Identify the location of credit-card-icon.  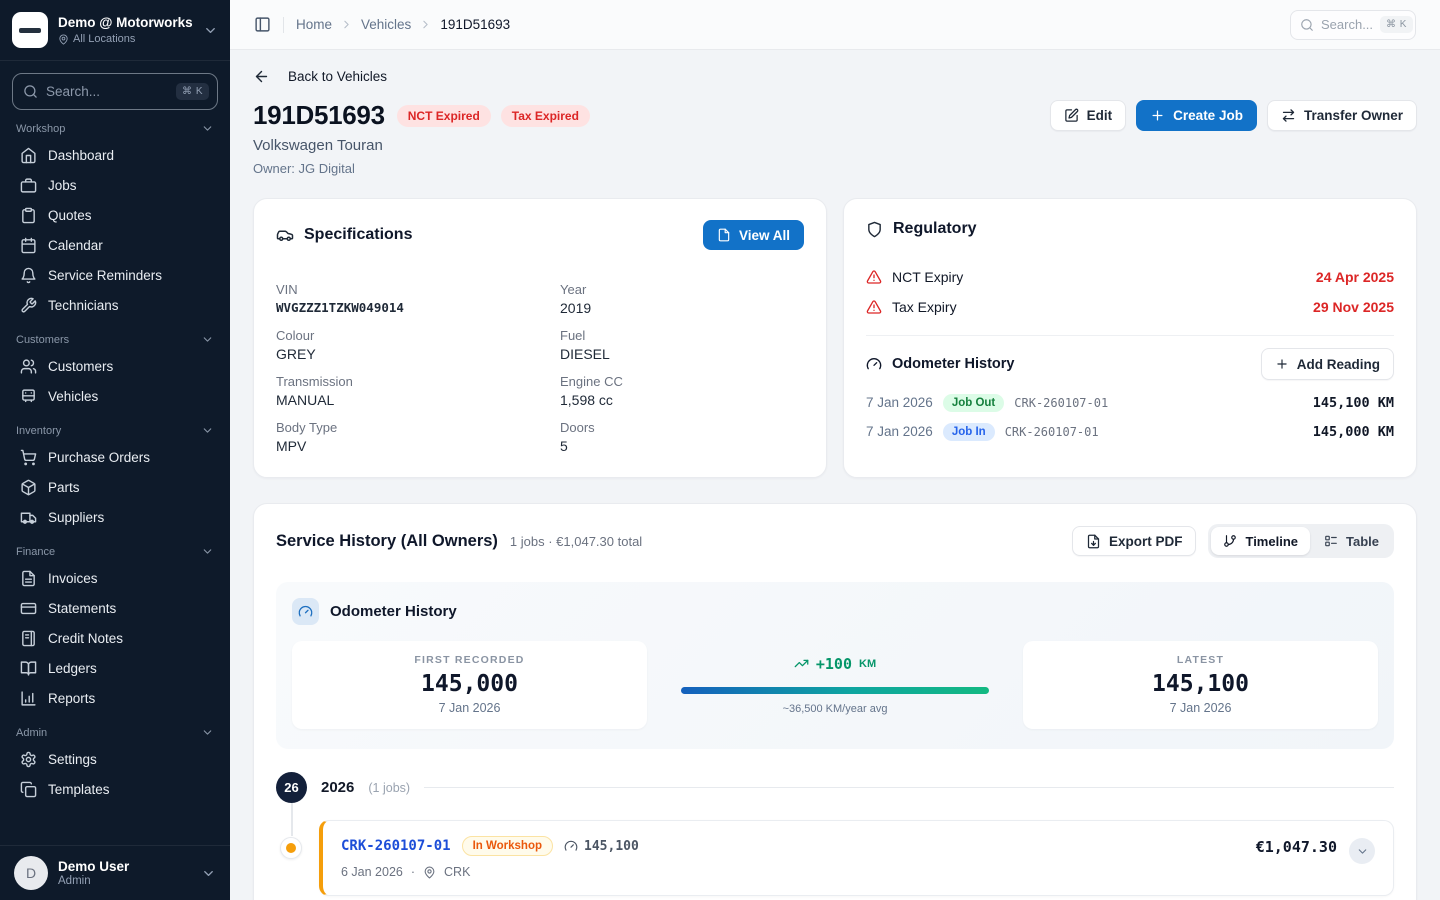
(28, 608).